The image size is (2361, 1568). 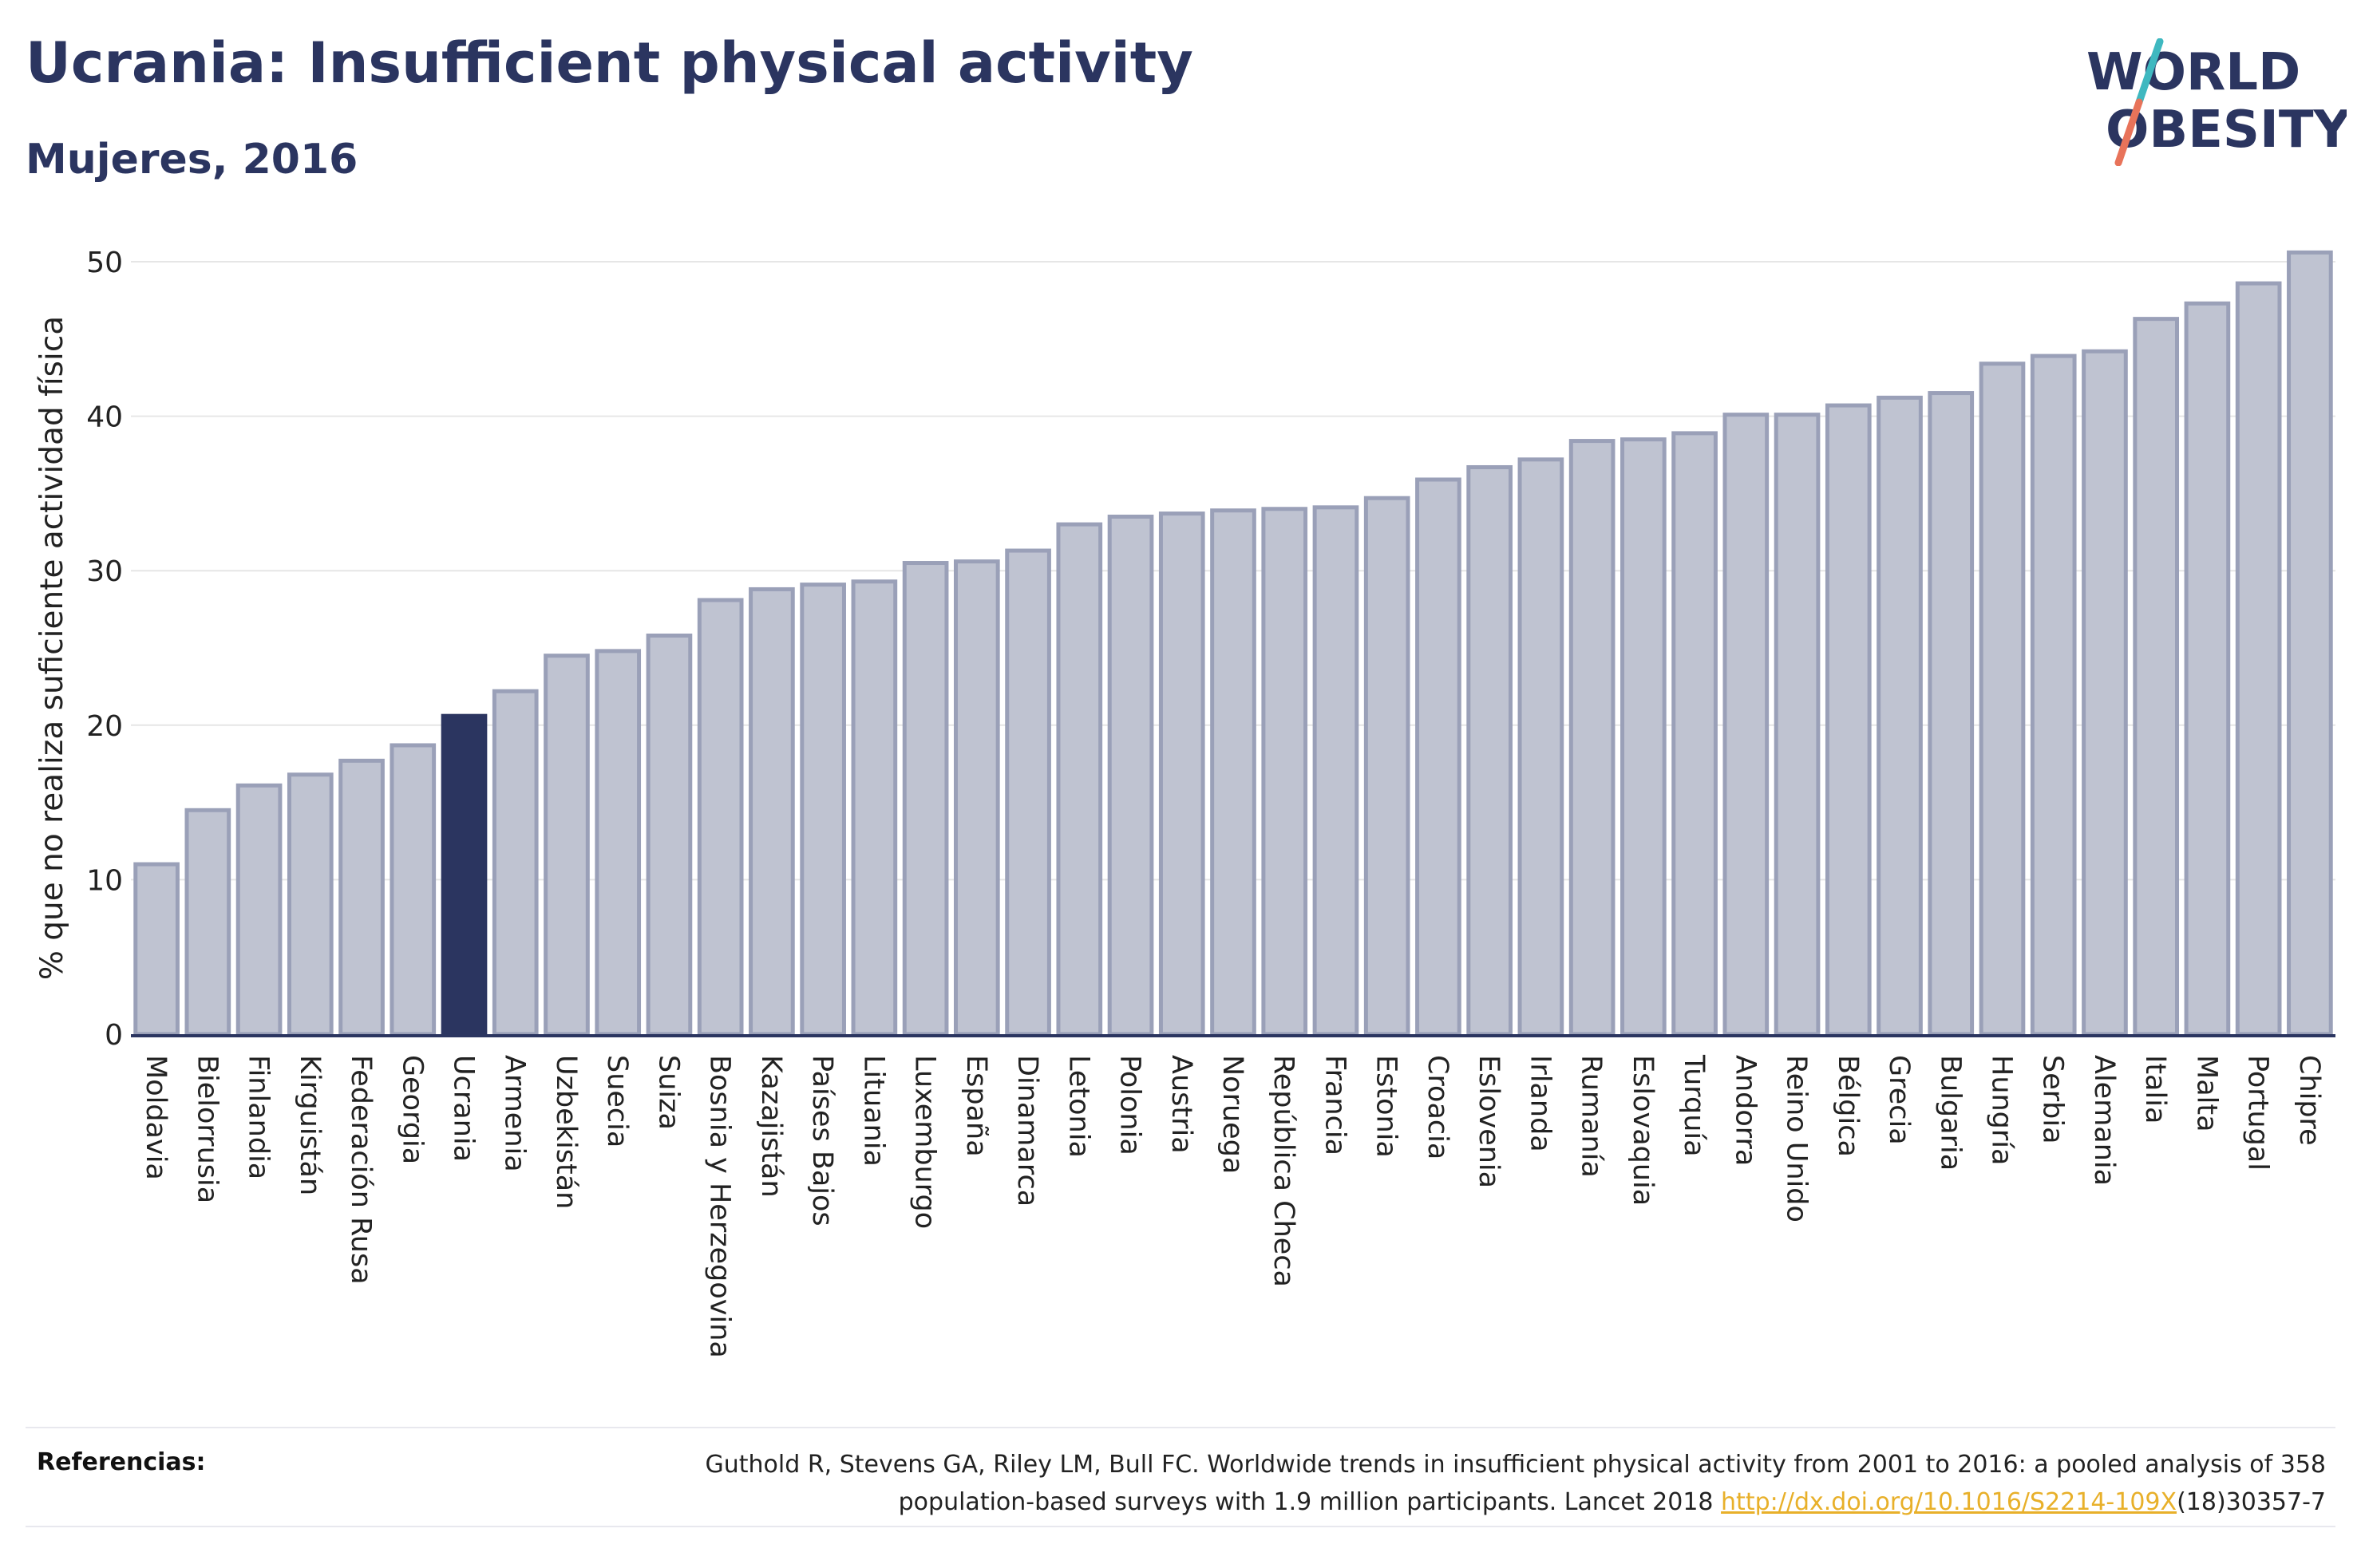 I want to click on references-label: Referencias:, so click(x=121, y=1462).